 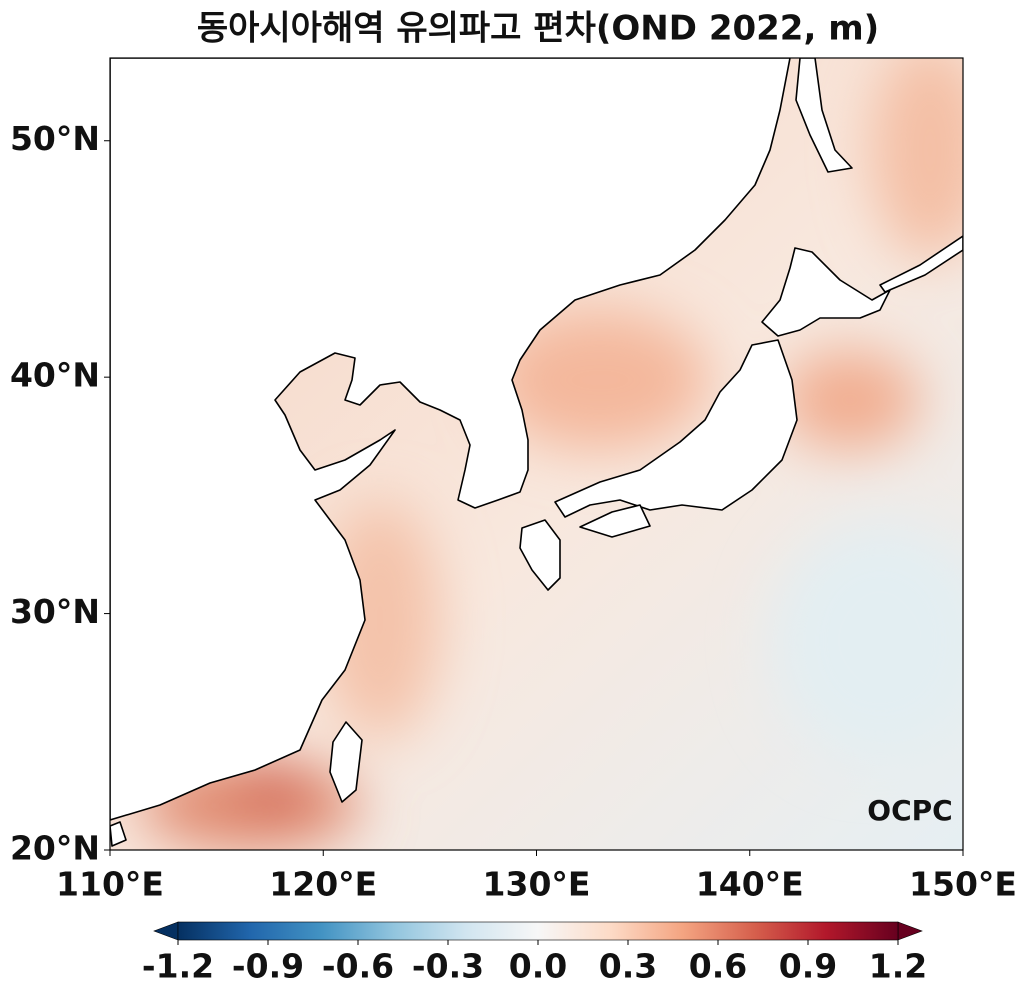 I want to click on colorbar-tick-label: 0.0, so click(x=538, y=966).